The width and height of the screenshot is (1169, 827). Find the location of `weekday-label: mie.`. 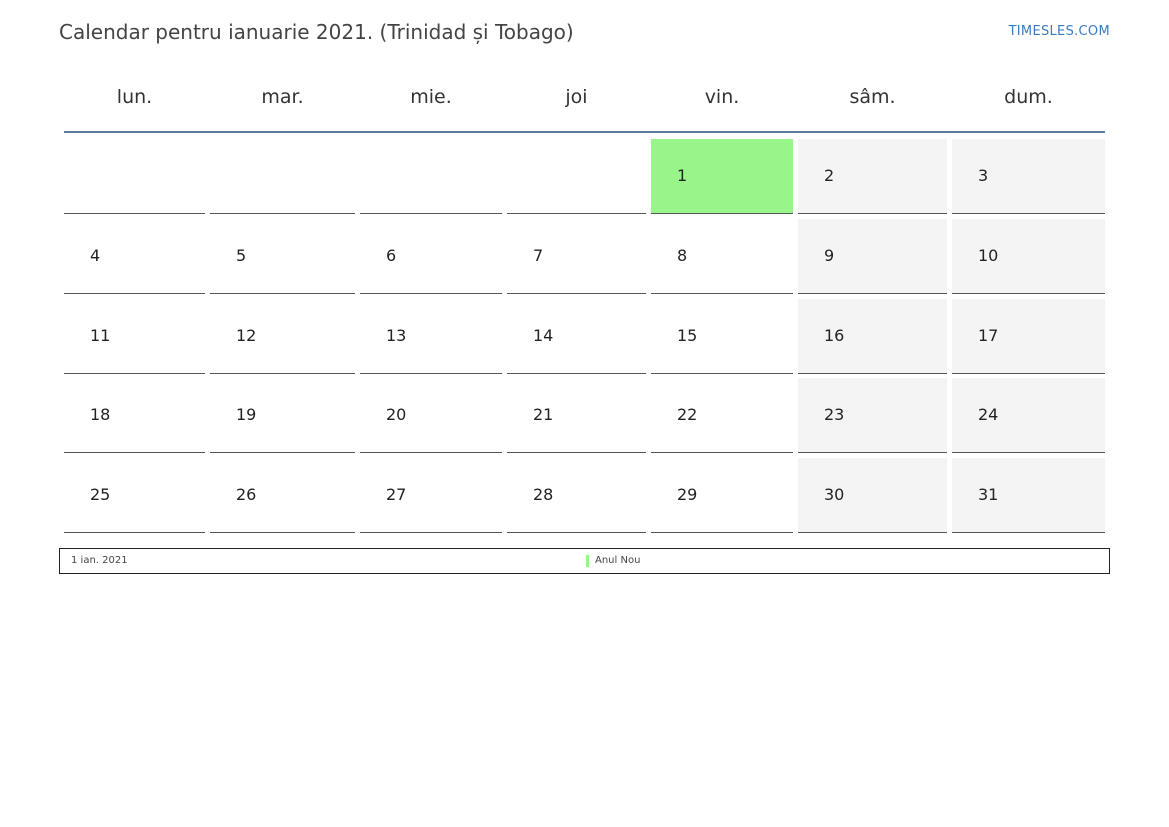

weekday-label: mie. is located at coordinates (431, 97).